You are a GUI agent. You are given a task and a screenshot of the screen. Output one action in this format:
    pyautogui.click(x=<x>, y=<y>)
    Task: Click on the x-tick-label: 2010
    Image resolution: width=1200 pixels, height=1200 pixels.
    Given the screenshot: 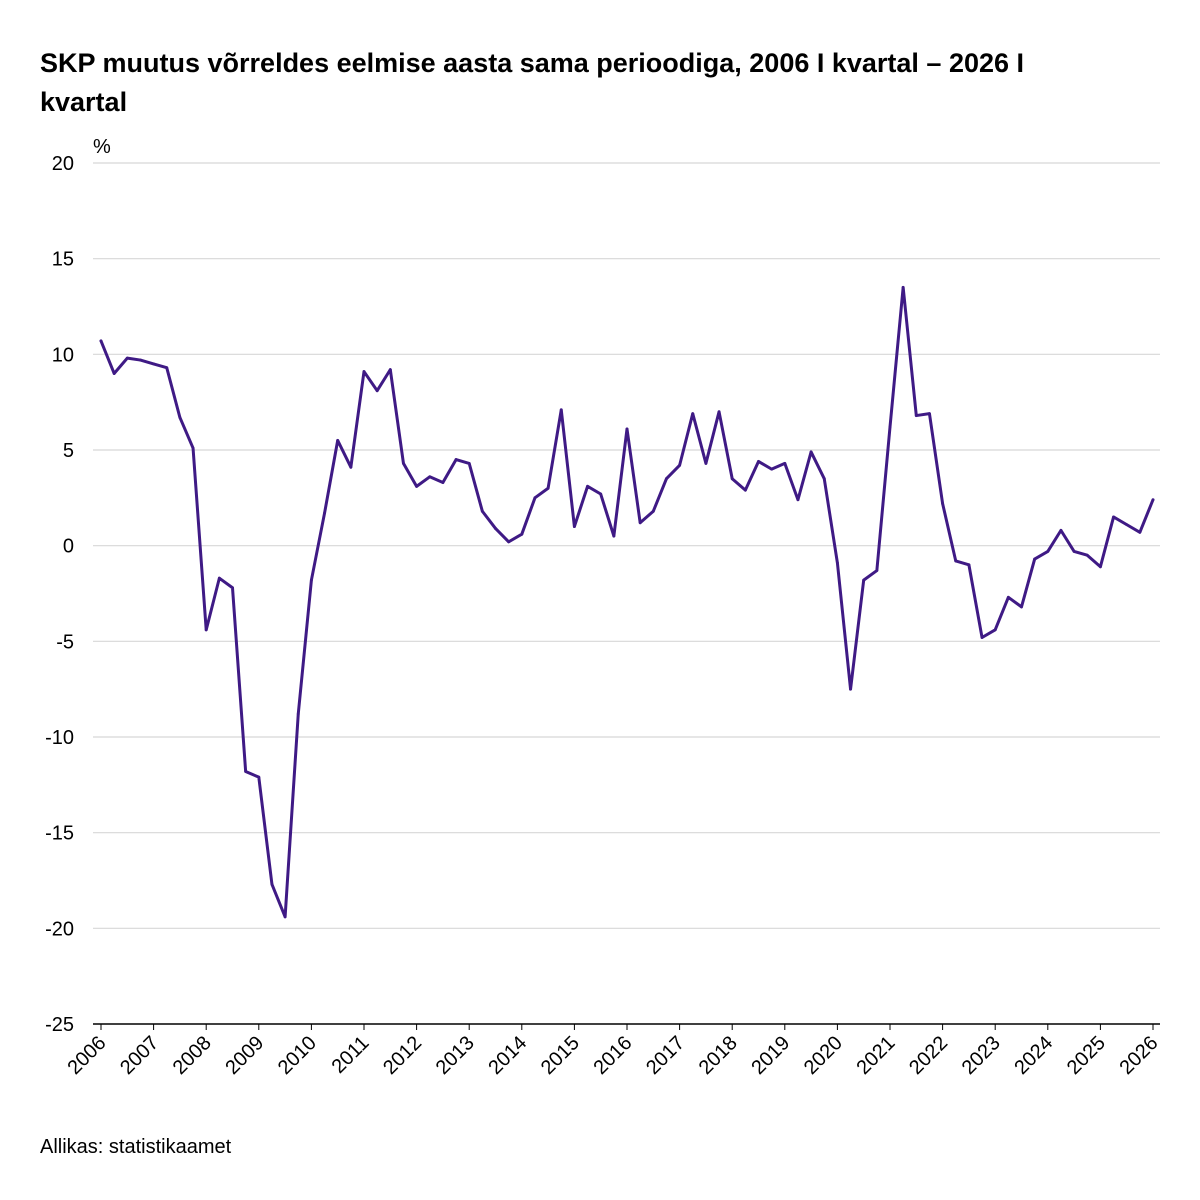 What is the action you would take?
    pyautogui.click(x=297, y=1055)
    